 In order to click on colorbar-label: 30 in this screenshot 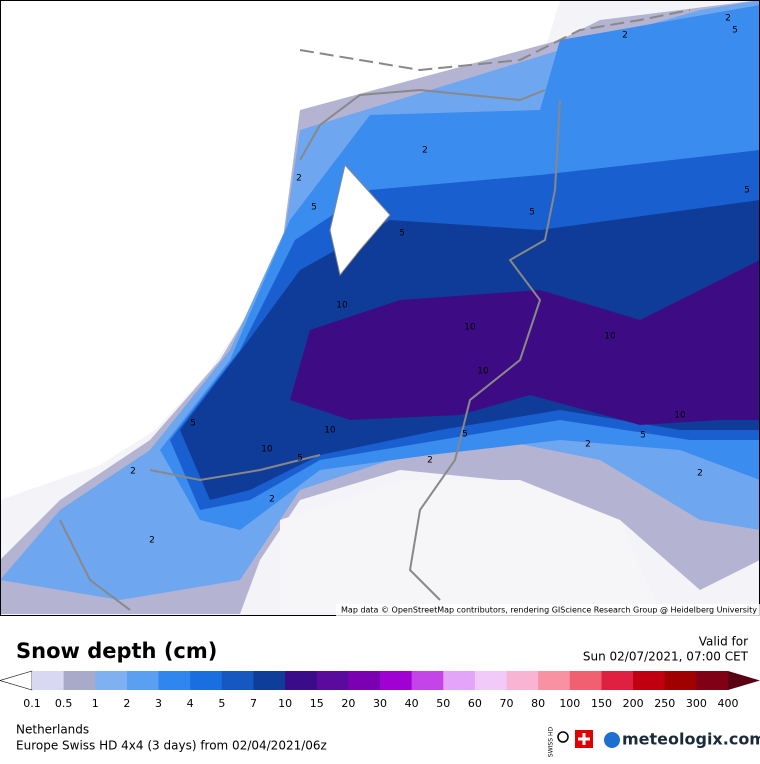, I will do `click(380, 703)`.